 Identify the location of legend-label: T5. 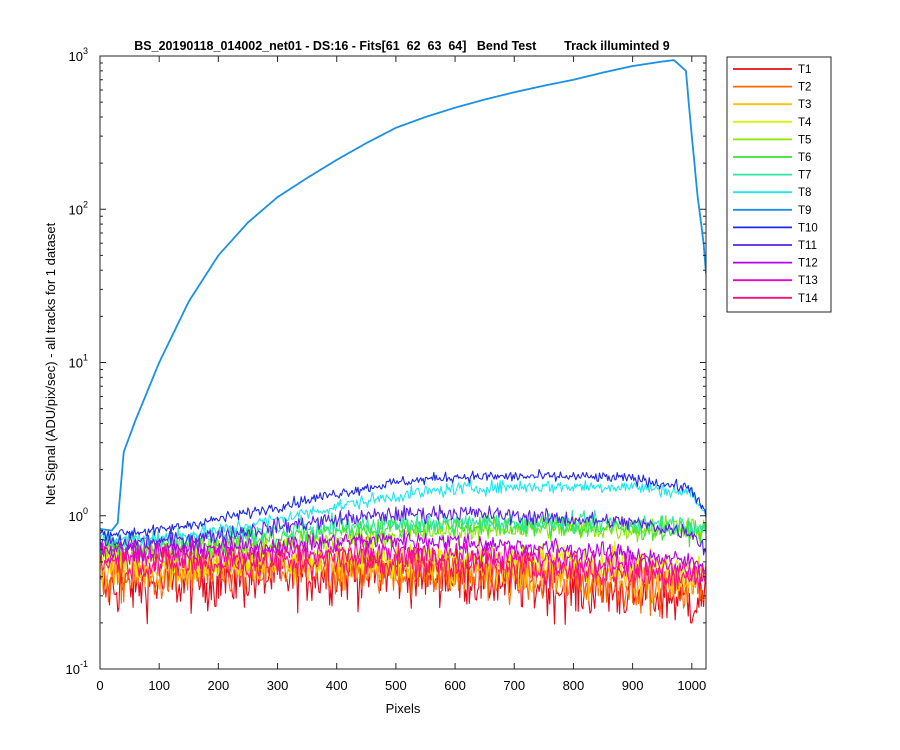
(804, 140).